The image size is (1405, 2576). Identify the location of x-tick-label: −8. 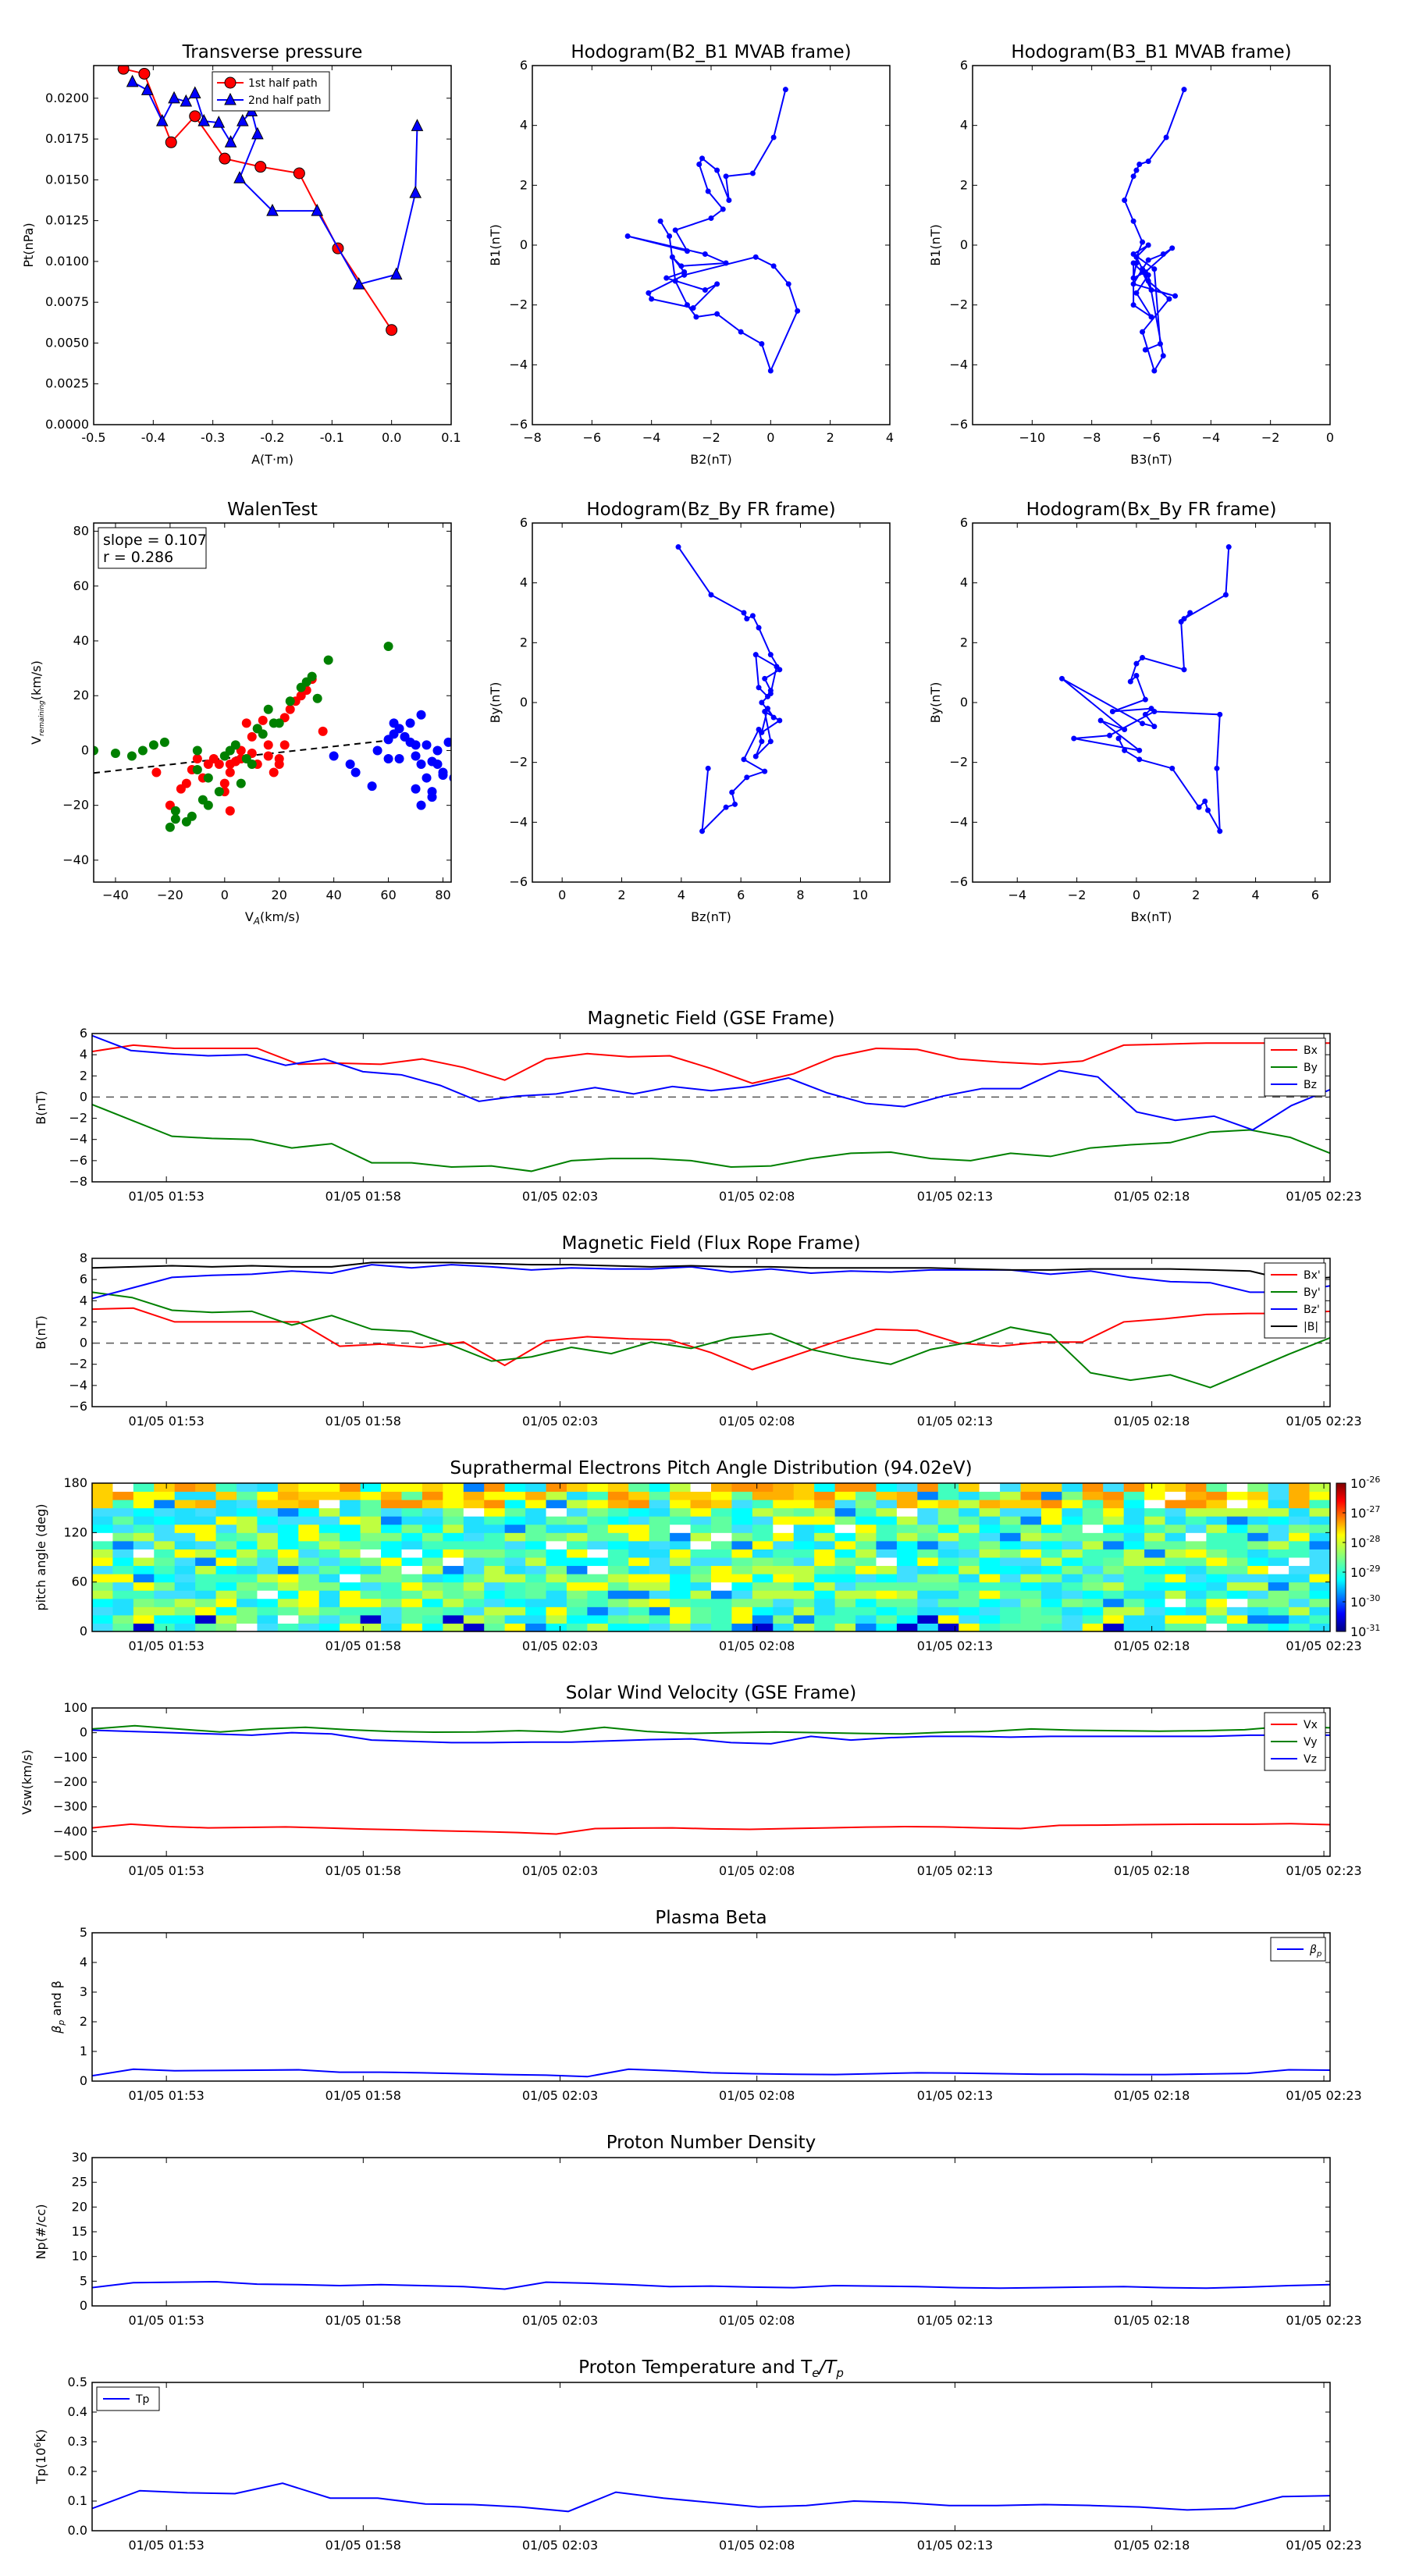
(1092, 437).